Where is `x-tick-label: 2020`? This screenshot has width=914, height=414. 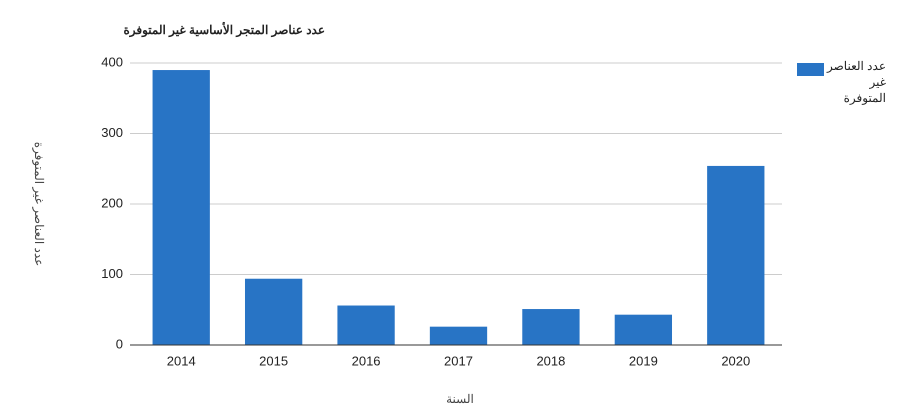
x-tick-label: 2020 is located at coordinates (735, 360).